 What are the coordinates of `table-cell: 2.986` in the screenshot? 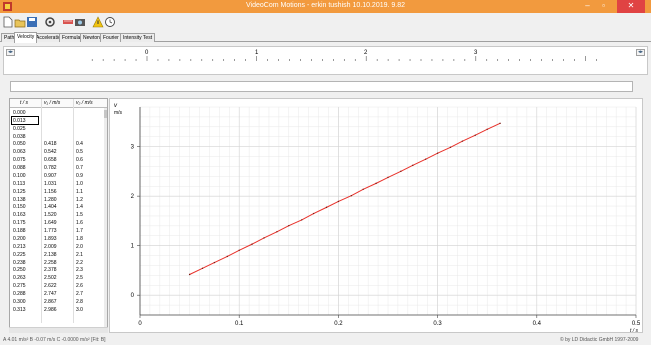 It's located at (50, 309).